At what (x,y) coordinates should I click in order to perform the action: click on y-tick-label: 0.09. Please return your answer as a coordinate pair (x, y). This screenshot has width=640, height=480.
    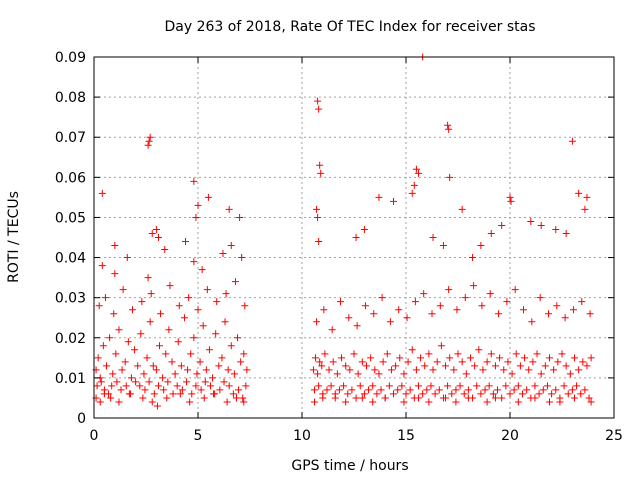
    Looking at the image, I should click on (70, 58).